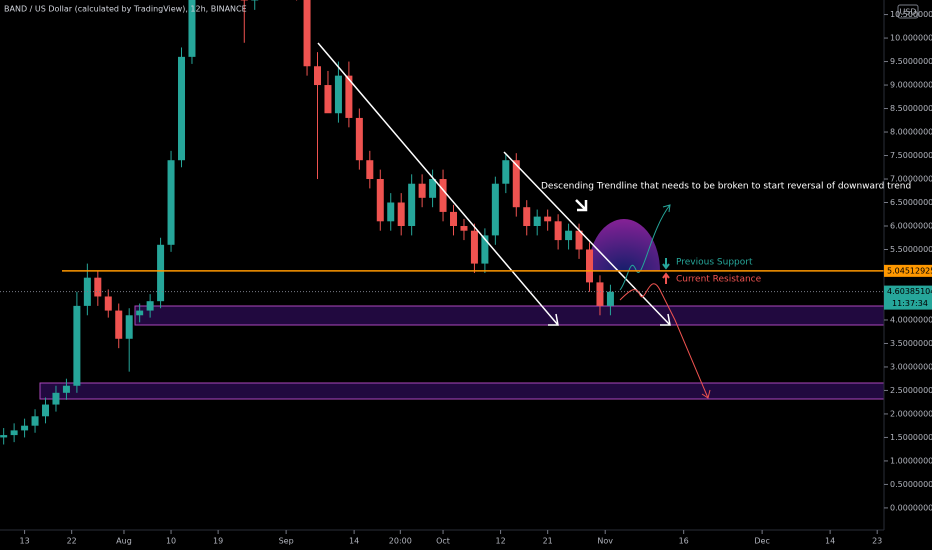 Image resolution: width=932 pixels, height=550 pixels. Describe the element at coordinates (124, 541) in the screenshot. I see `x-tick-label: Aug` at that location.